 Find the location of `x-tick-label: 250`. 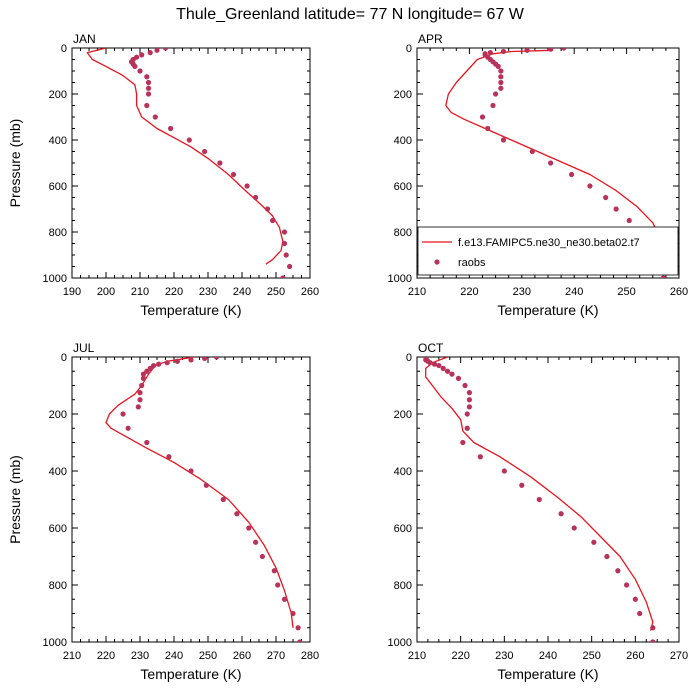

x-tick-label: 250 is located at coordinates (591, 656).